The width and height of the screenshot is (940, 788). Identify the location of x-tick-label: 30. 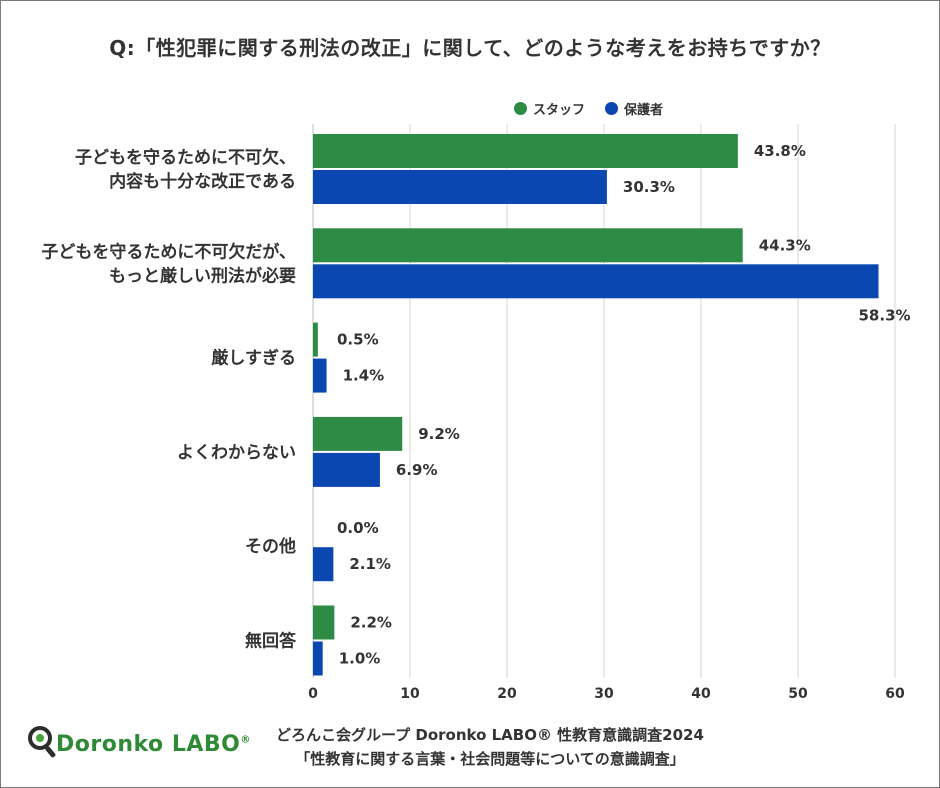
(604, 694).